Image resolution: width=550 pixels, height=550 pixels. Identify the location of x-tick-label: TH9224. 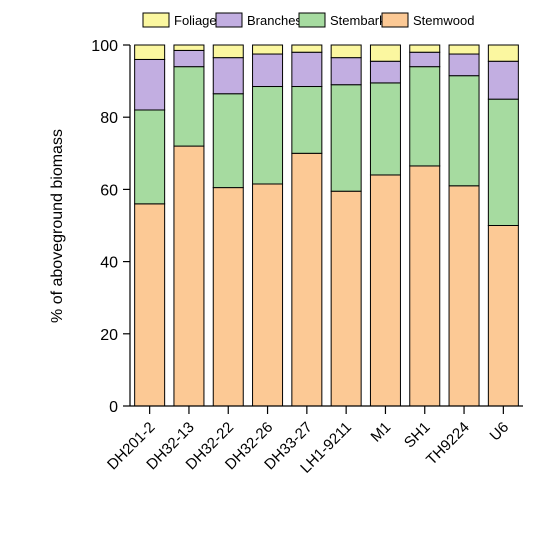
(448, 444).